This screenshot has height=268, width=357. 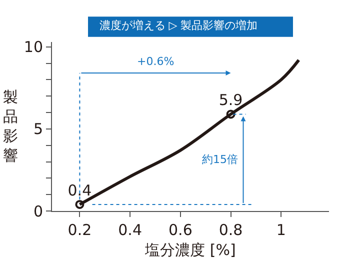 What do you see at coordinates (220, 159) in the screenshot?
I see `annotation: 約15倍` at bounding box center [220, 159].